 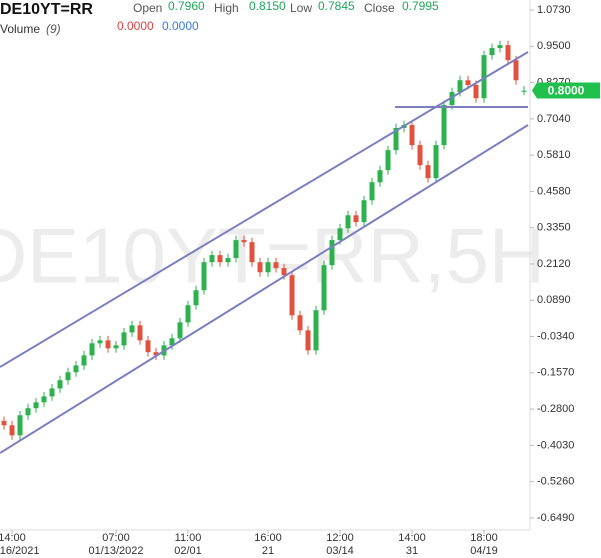 I want to click on close-value: 0.7995, so click(x=420, y=6).